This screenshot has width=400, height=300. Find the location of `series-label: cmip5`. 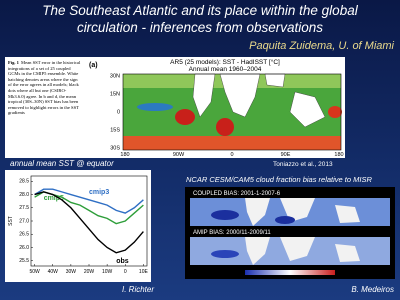

series-label: cmip5 is located at coordinates (54, 198).